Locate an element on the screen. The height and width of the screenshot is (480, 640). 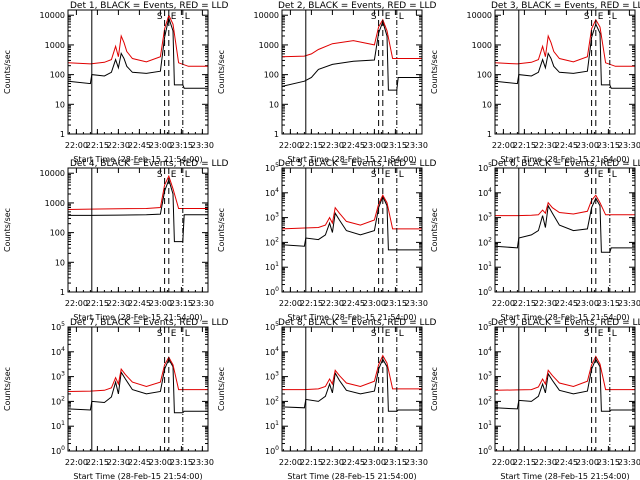
y-tick-label: 1 is located at coordinates (276, 134).